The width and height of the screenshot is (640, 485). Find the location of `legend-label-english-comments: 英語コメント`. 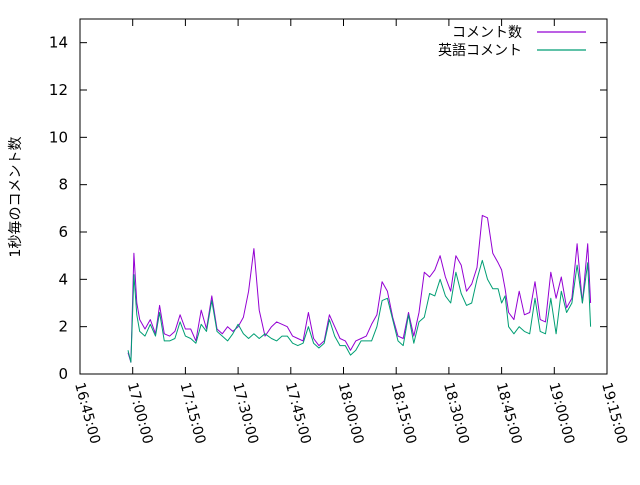

legend-label-english-comments: 英語コメント is located at coordinates (480, 50).